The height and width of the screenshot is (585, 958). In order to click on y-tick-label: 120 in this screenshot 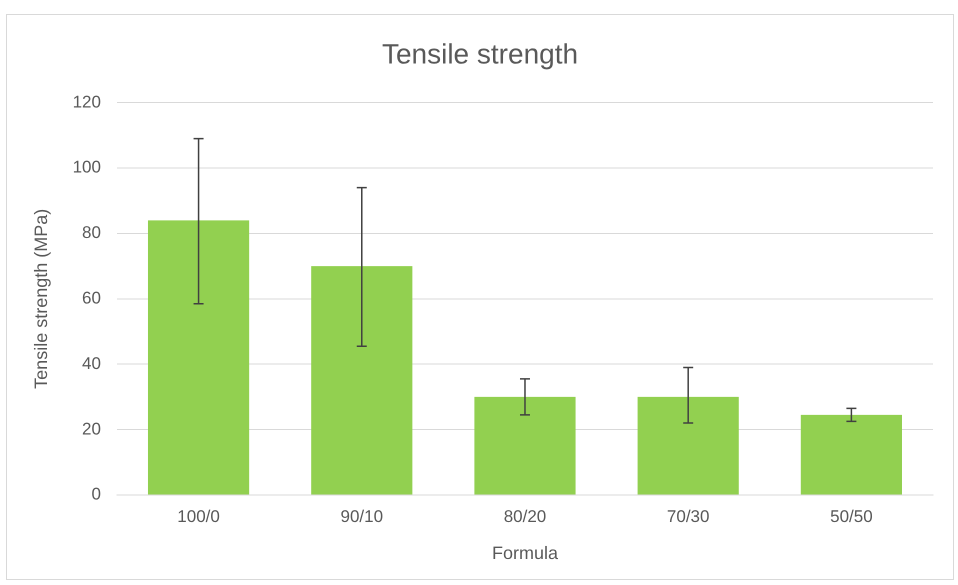, I will do `click(86, 102)`.